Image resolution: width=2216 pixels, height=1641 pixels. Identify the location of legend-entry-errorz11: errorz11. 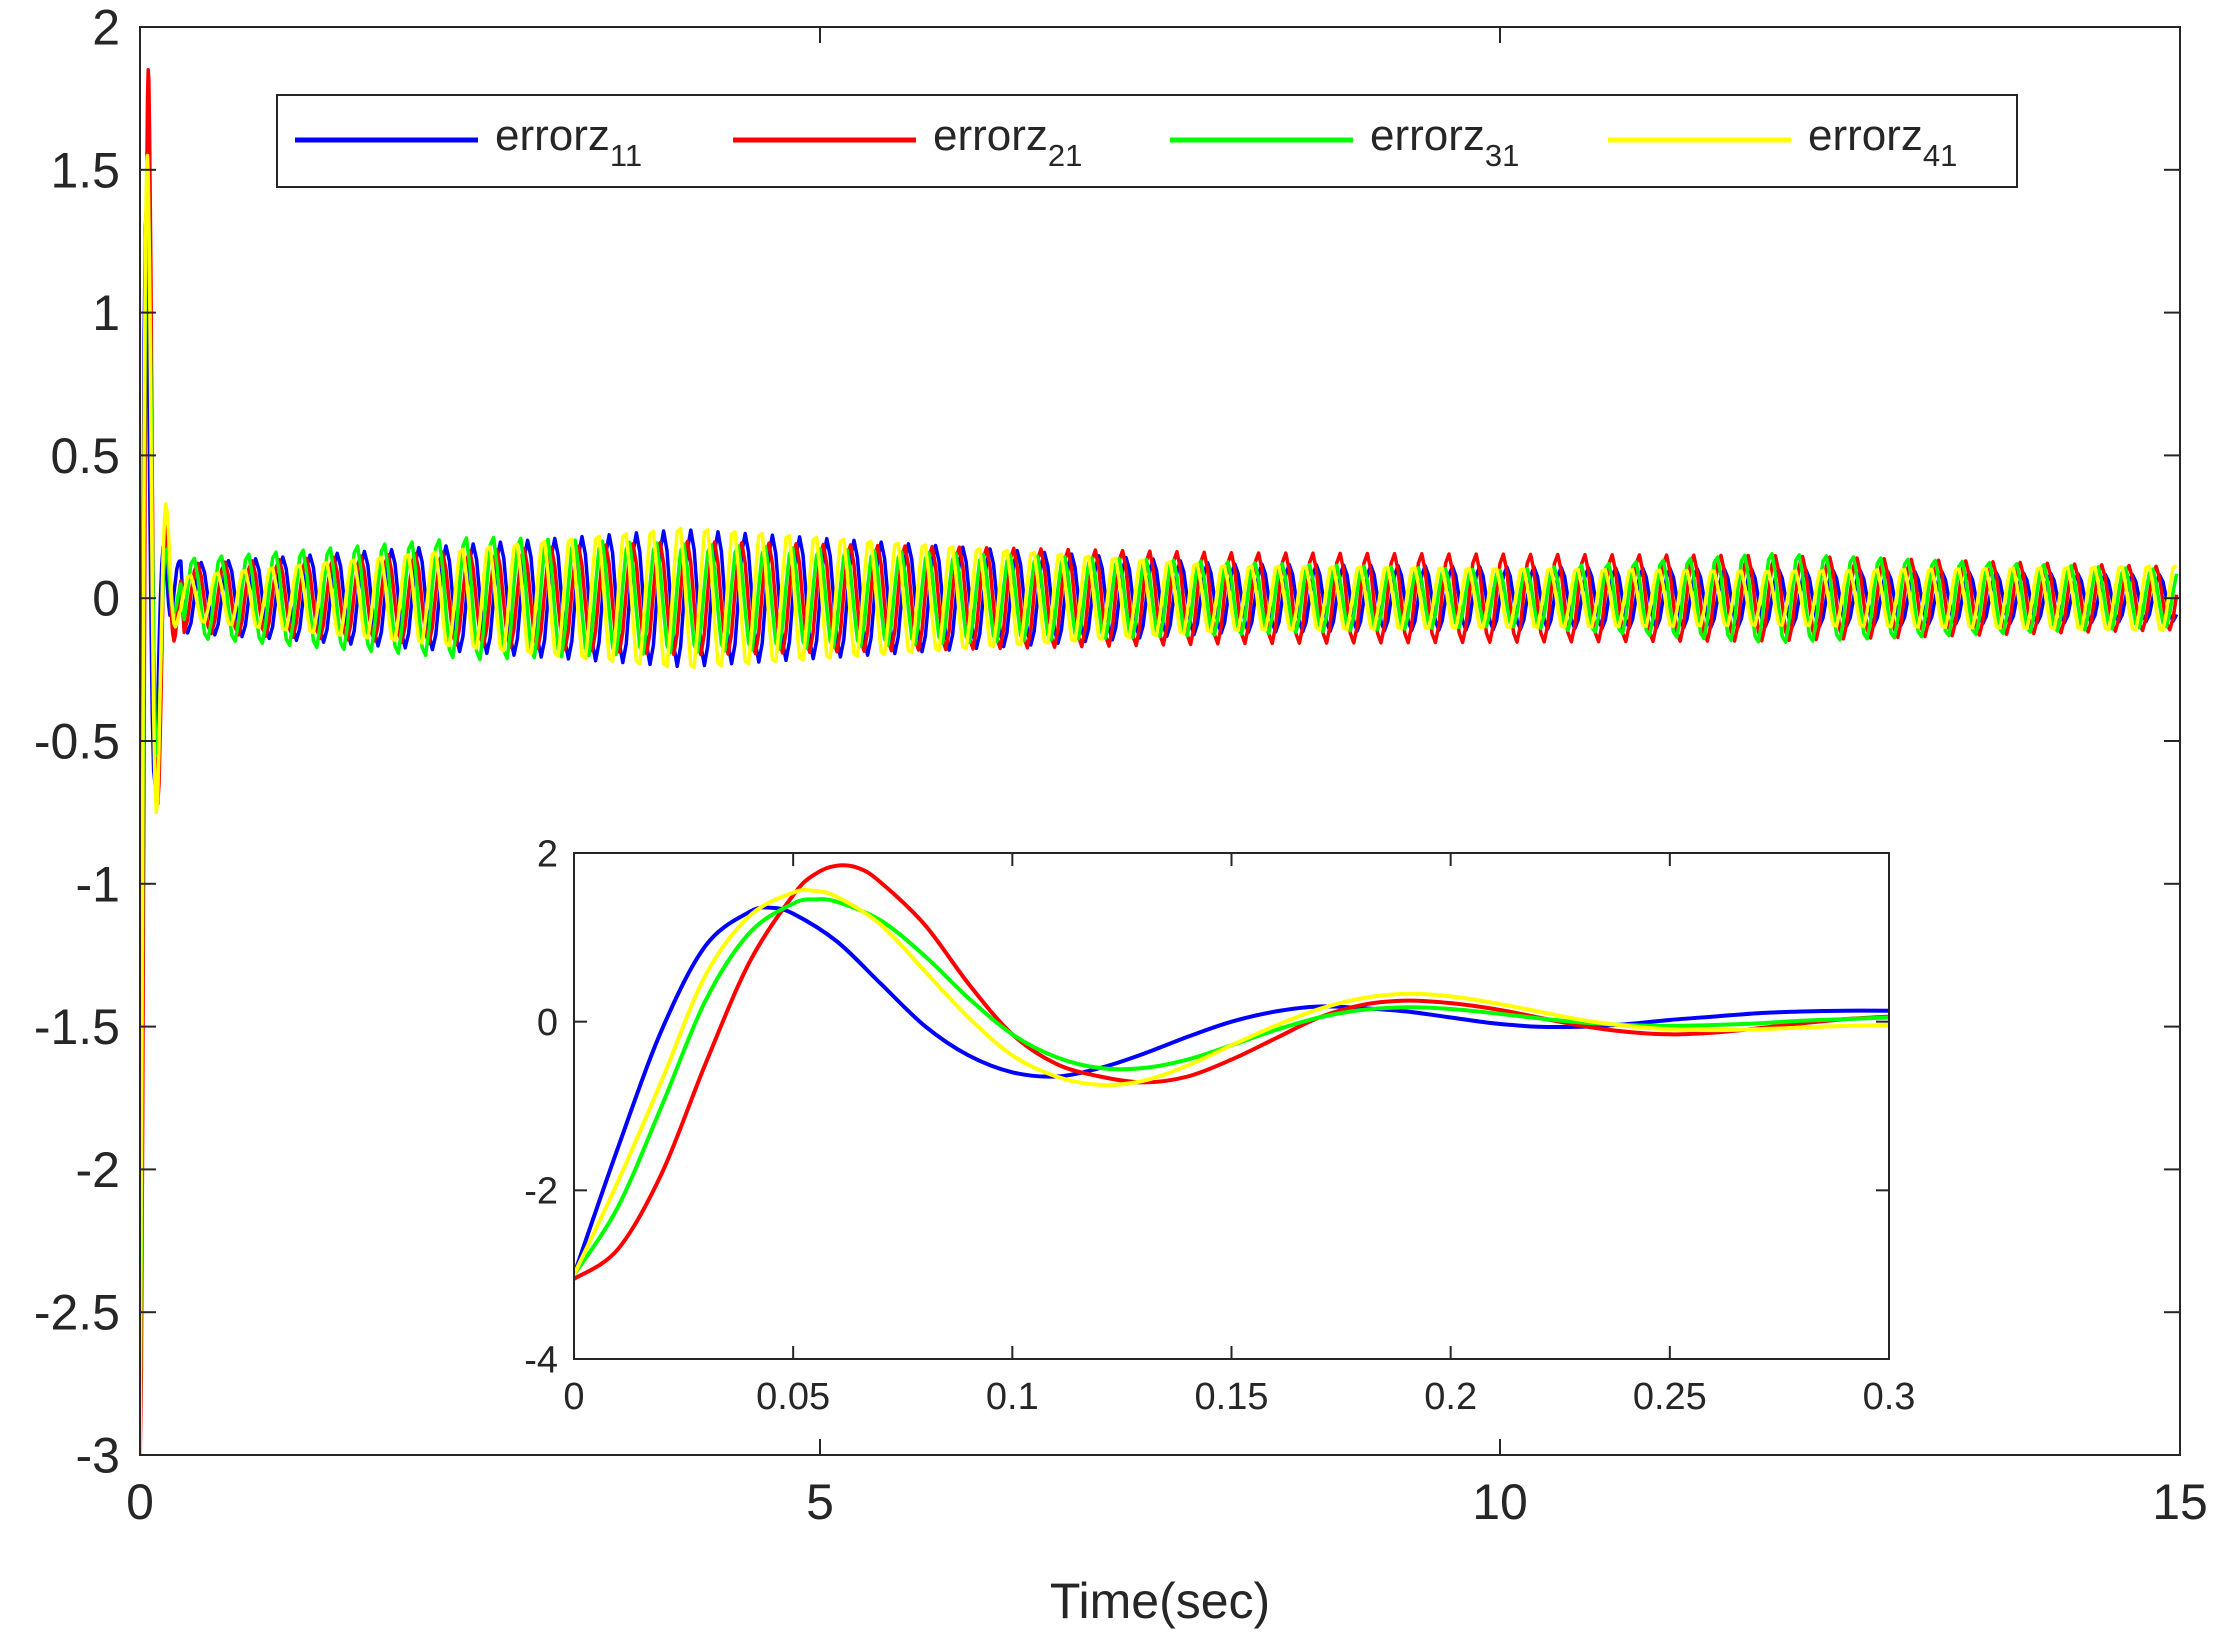
(468, 142).